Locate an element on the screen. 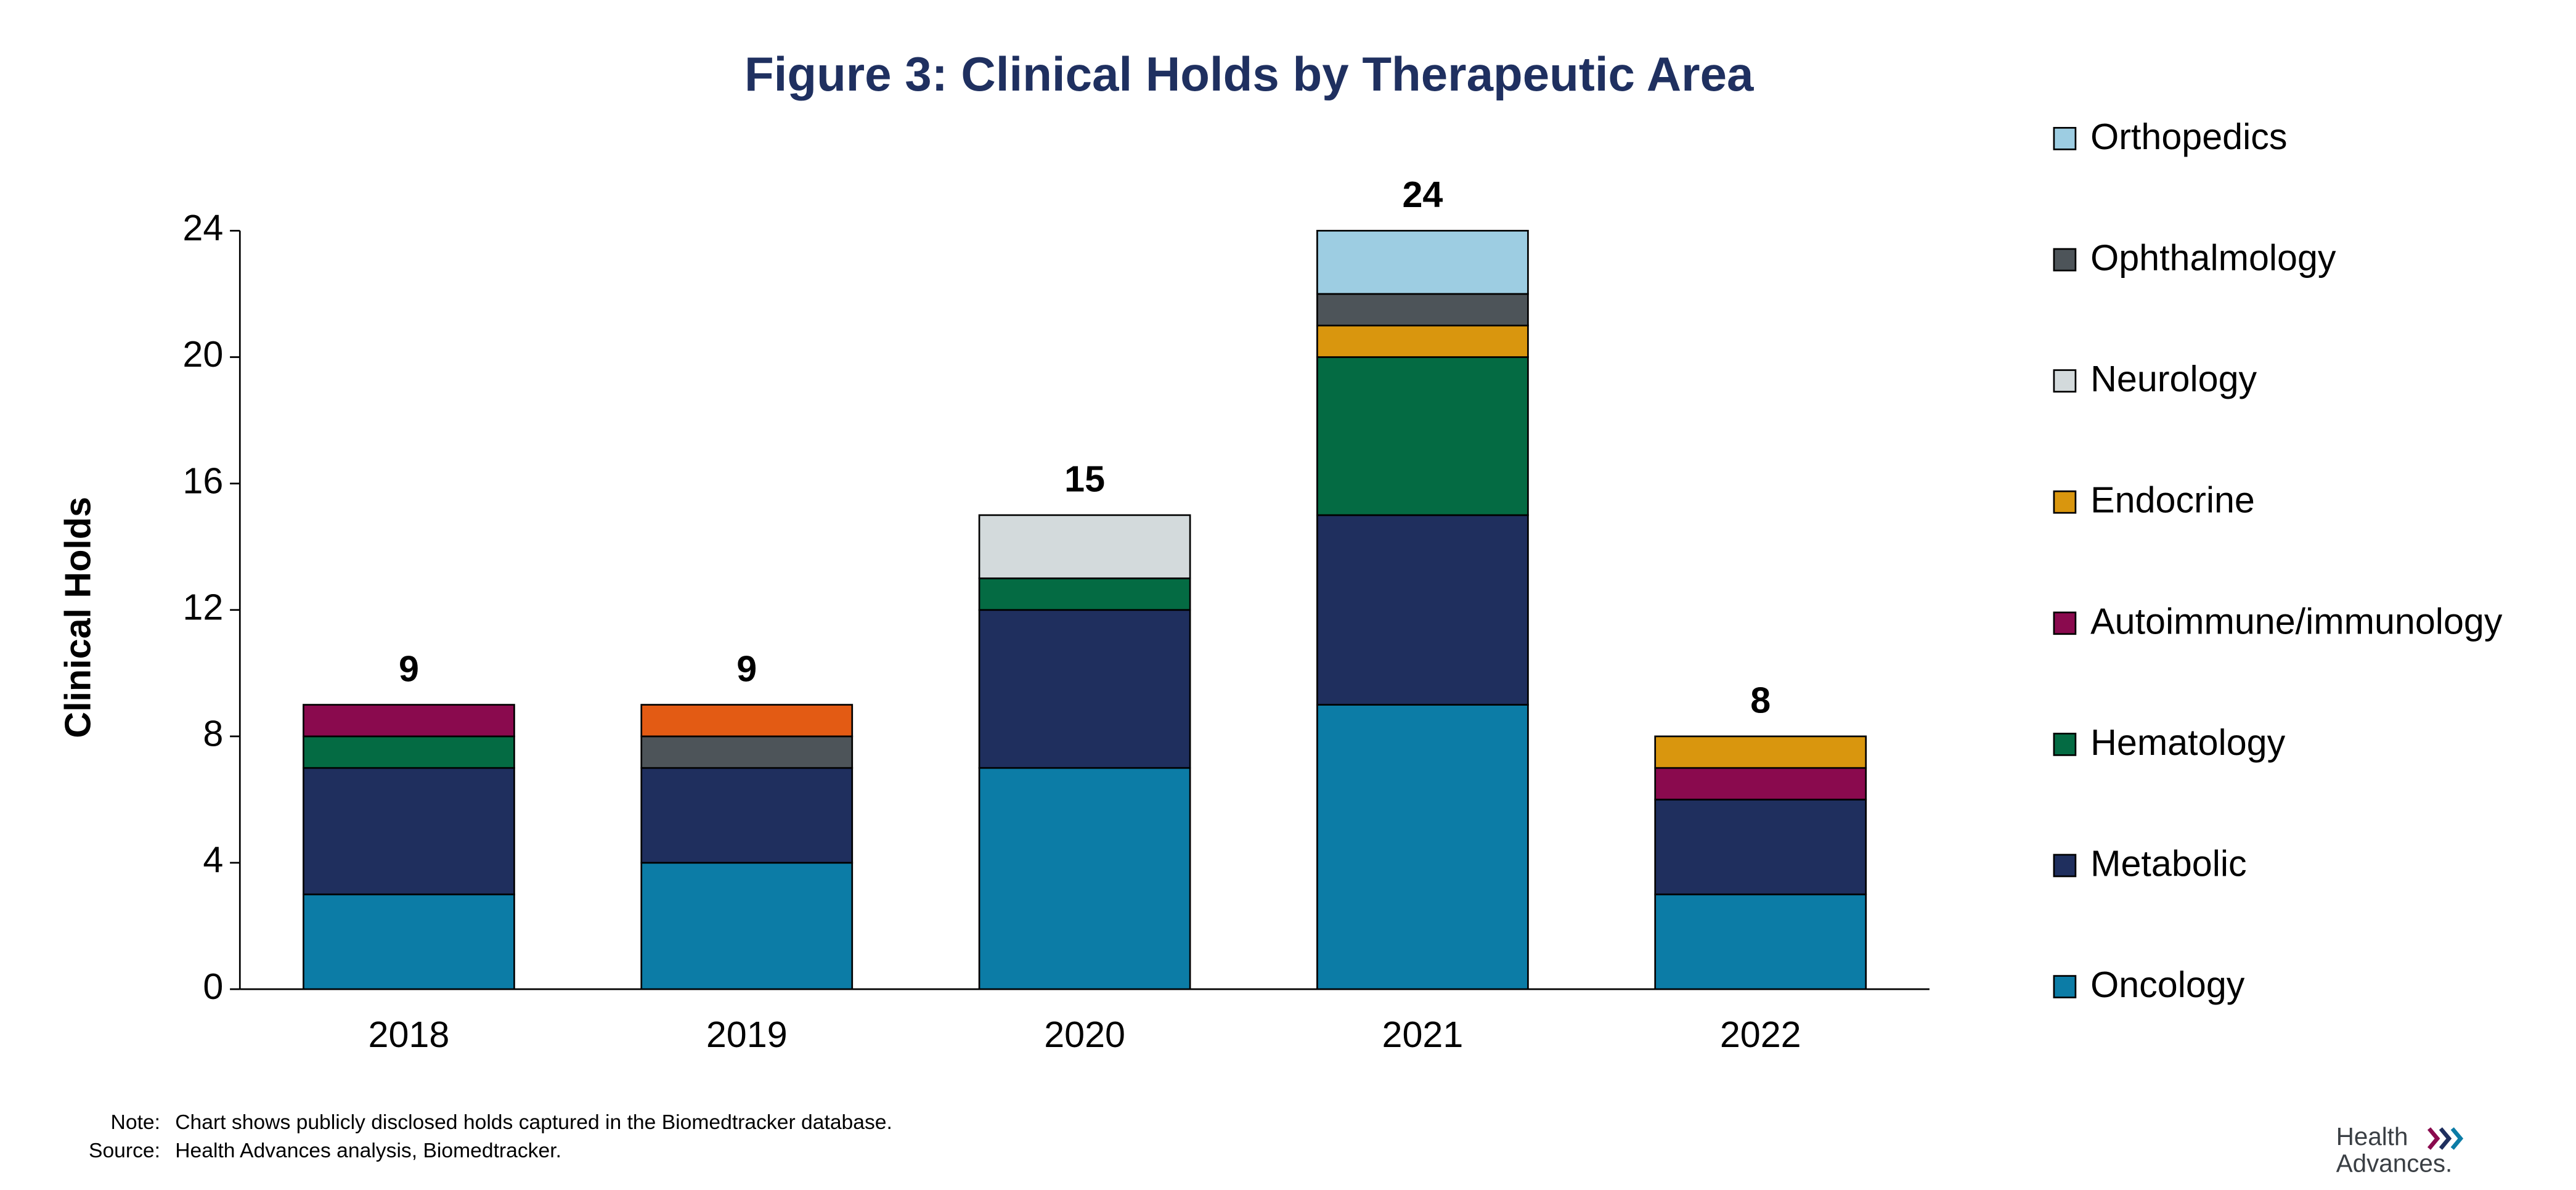 The width and height of the screenshot is (2576, 1190). x-tick-label: 2019 is located at coordinates (747, 1034).